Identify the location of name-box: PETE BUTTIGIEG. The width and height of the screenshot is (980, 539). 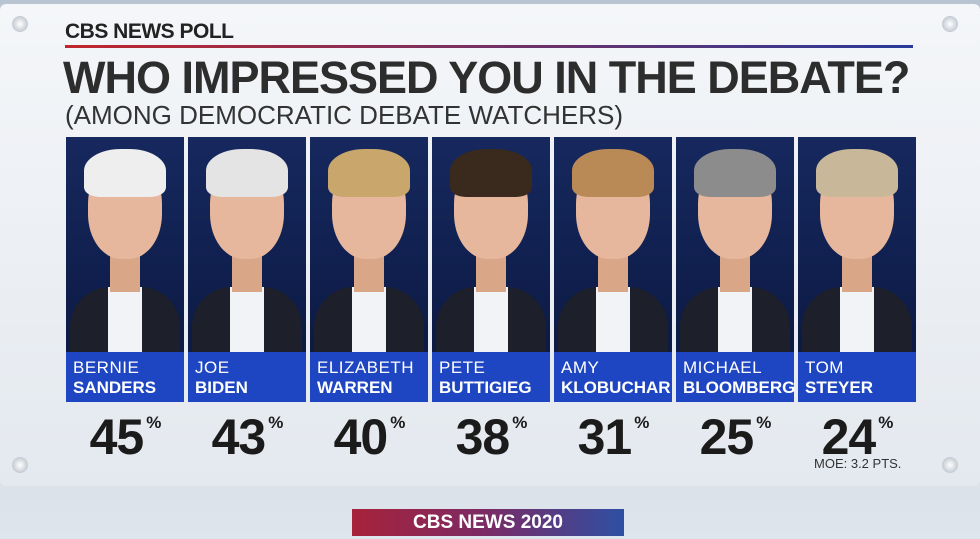
(491, 377).